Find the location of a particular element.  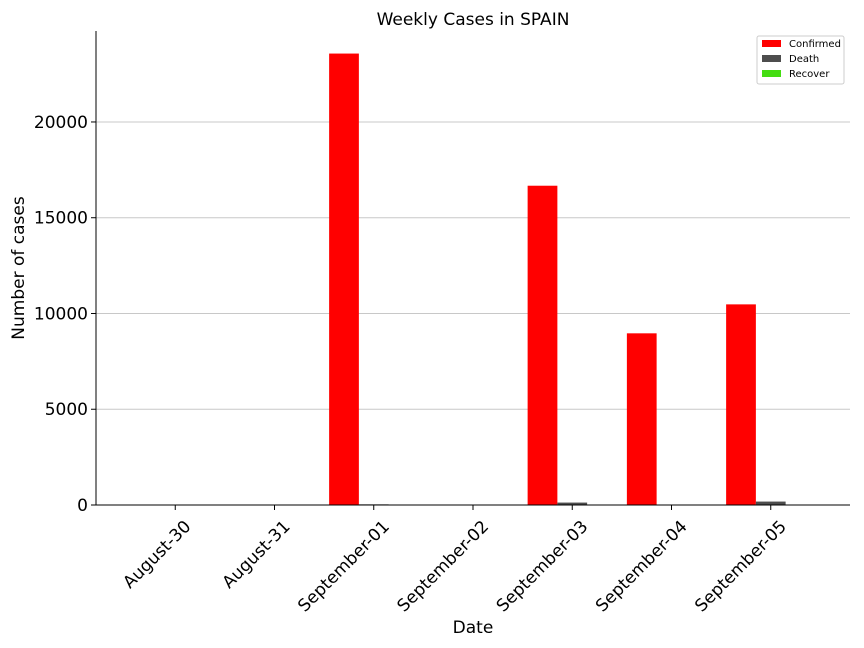

legend-swatch-recover is located at coordinates (771, 73).